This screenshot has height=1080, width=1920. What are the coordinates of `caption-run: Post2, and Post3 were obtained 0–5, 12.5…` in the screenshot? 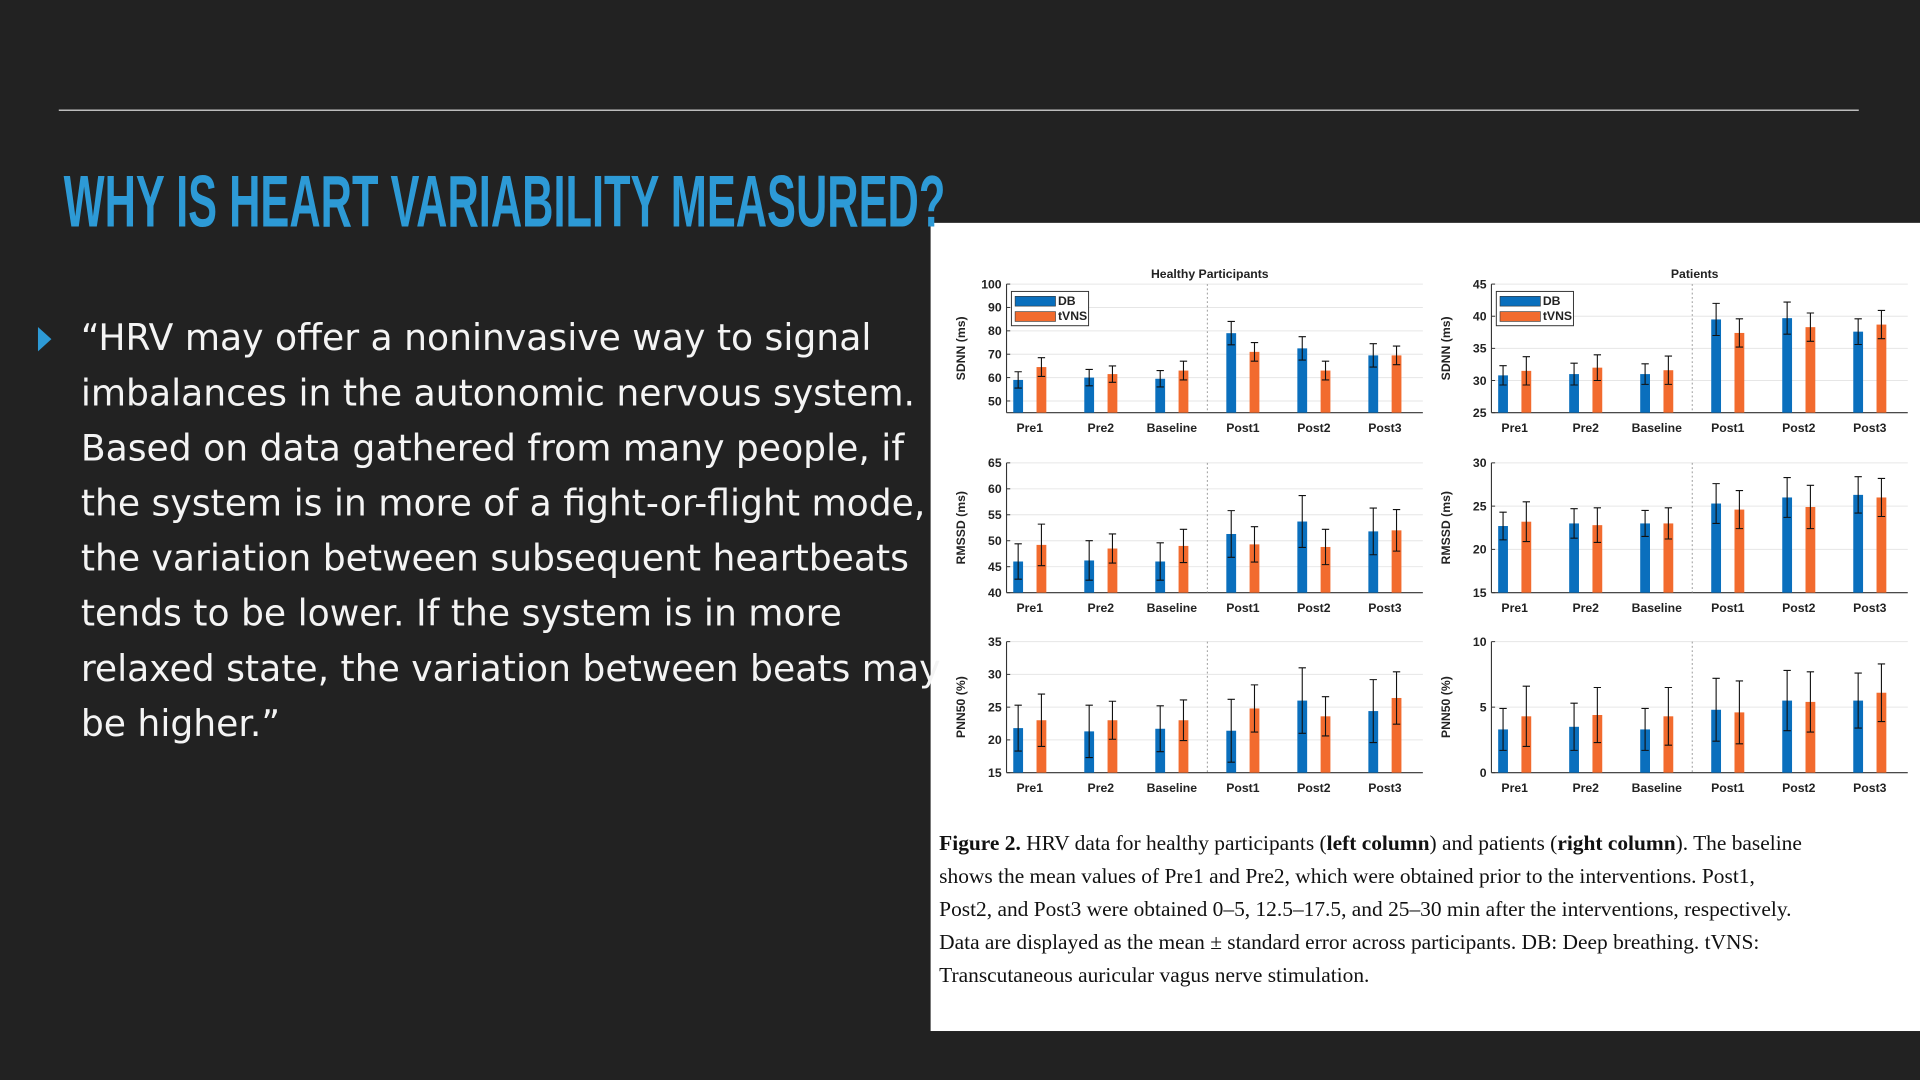 It's located at (1365, 909).